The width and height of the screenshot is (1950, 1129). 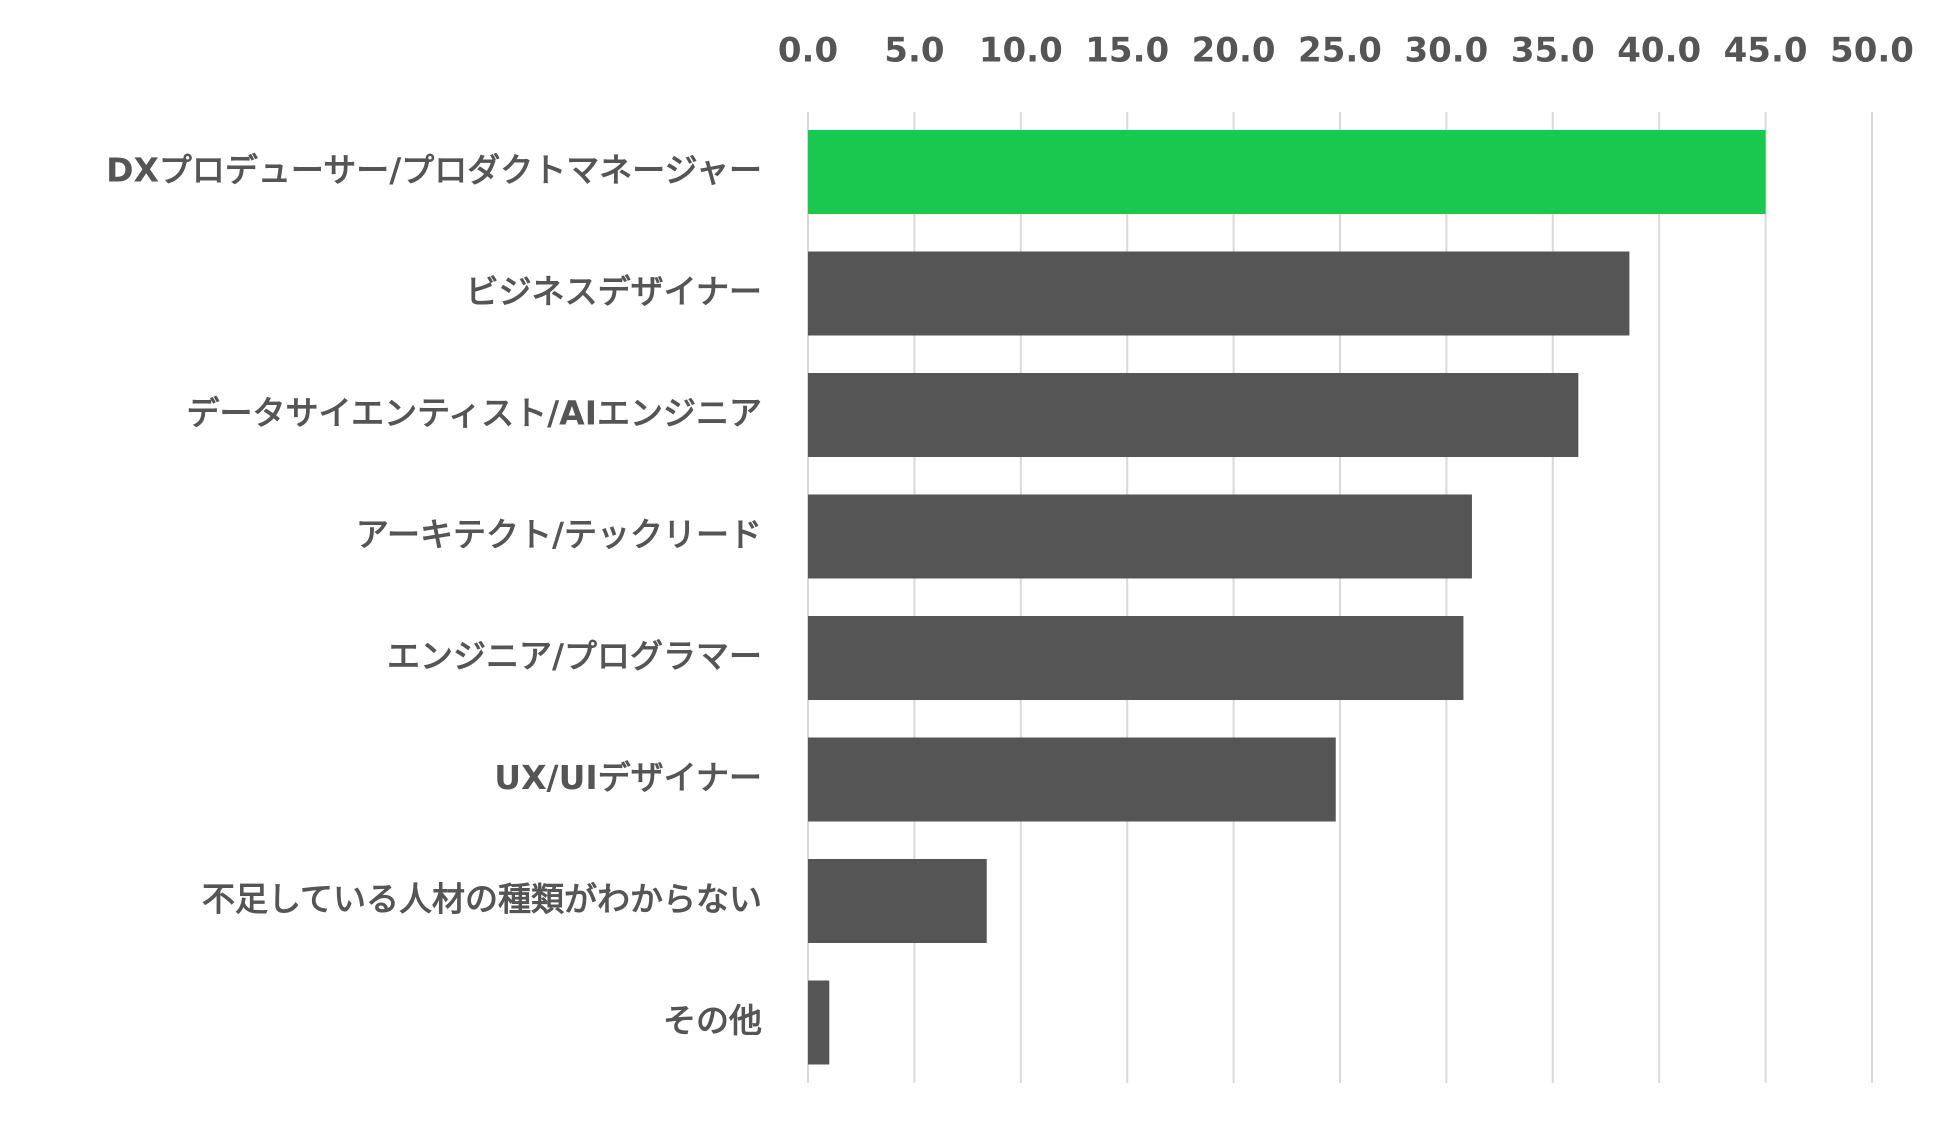 What do you see at coordinates (434, 170) in the screenshot?
I see `category-label: DXプロデューサー/プロダクトマネージャー` at bounding box center [434, 170].